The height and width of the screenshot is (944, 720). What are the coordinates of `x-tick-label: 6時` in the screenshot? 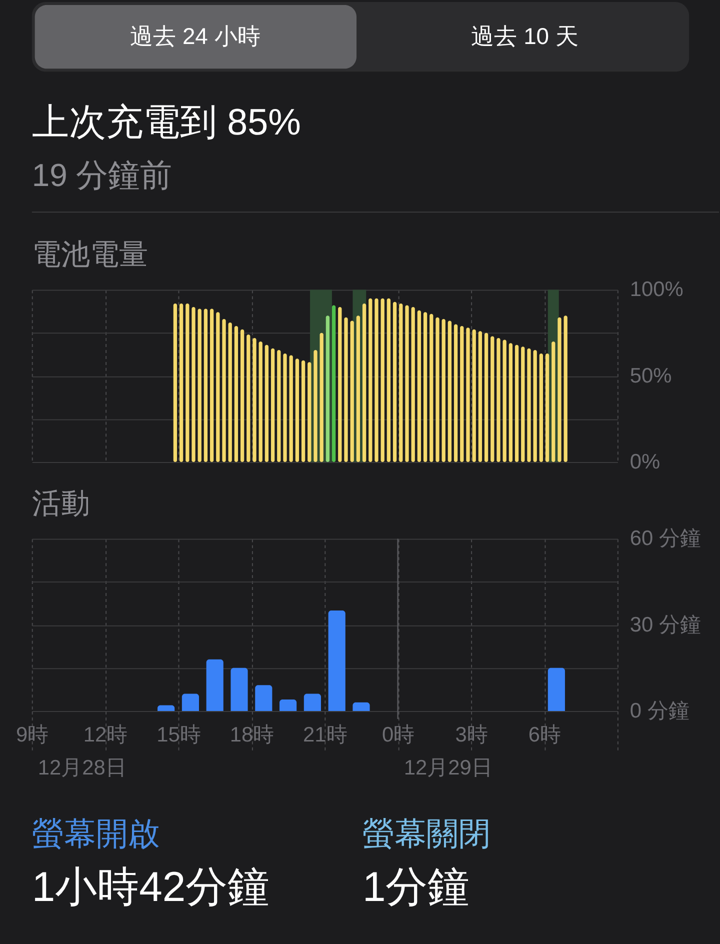 It's located at (545, 734).